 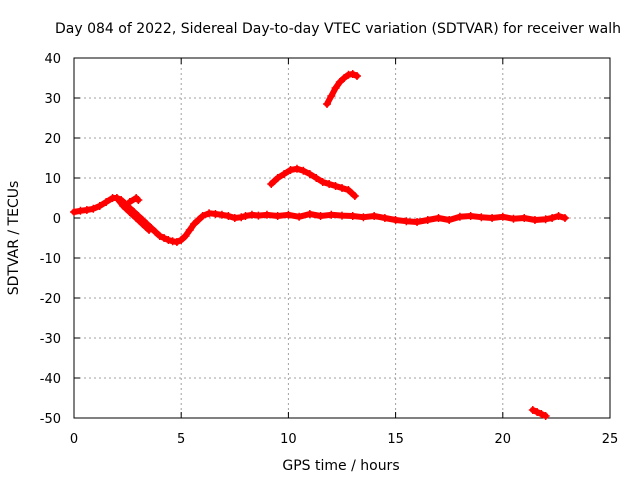 What do you see at coordinates (340, 466) in the screenshot?
I see `x-axis-title: GPS time / hours` at bounding box center [340, 466].